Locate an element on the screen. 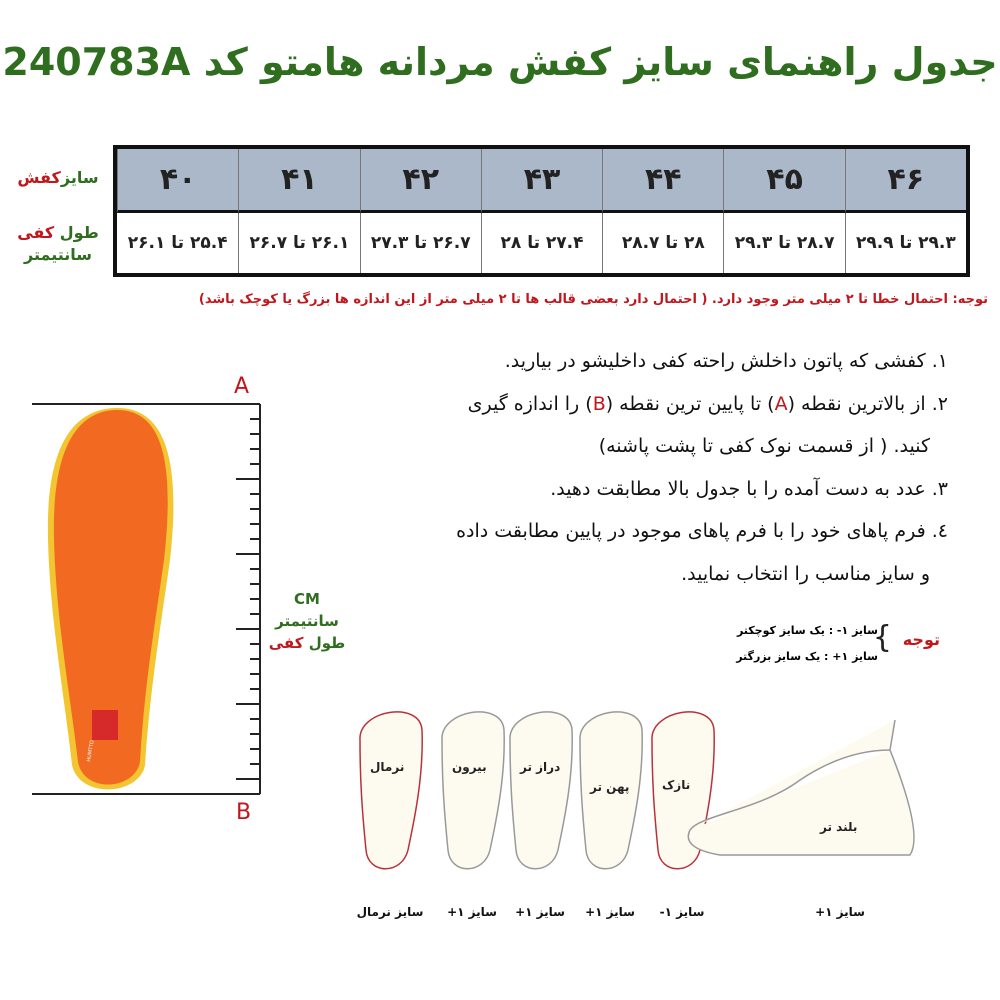 The image size is (1000, 1000). size-cell: ۴۶ is located at coordinates (905, 181).